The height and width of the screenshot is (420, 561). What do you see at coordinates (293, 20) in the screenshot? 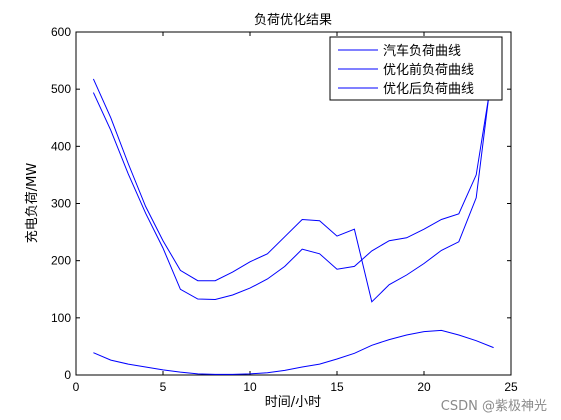
I see `chart-title: 负荷优化结果` at bounding box center [293, 20].